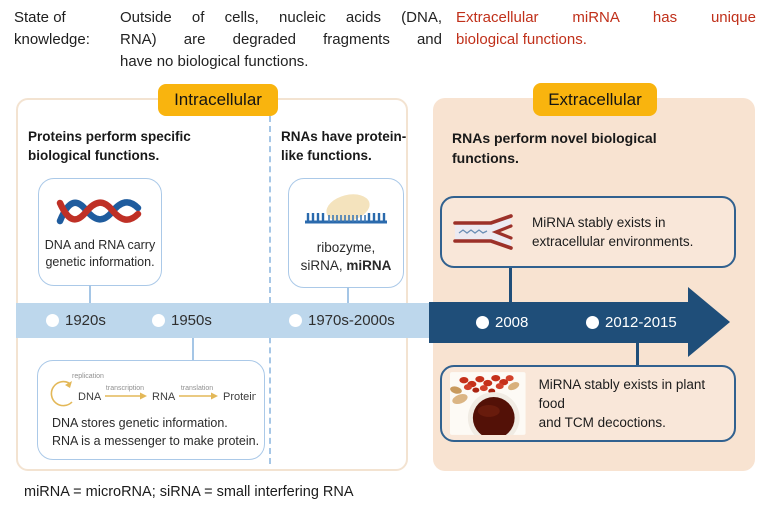 The image size is (767, 509). What do you see at coordinates (64, 29) in the screenshot?
I see `state-of-knowledge-label: State of knowledge:` at bounding box center [64, 29].